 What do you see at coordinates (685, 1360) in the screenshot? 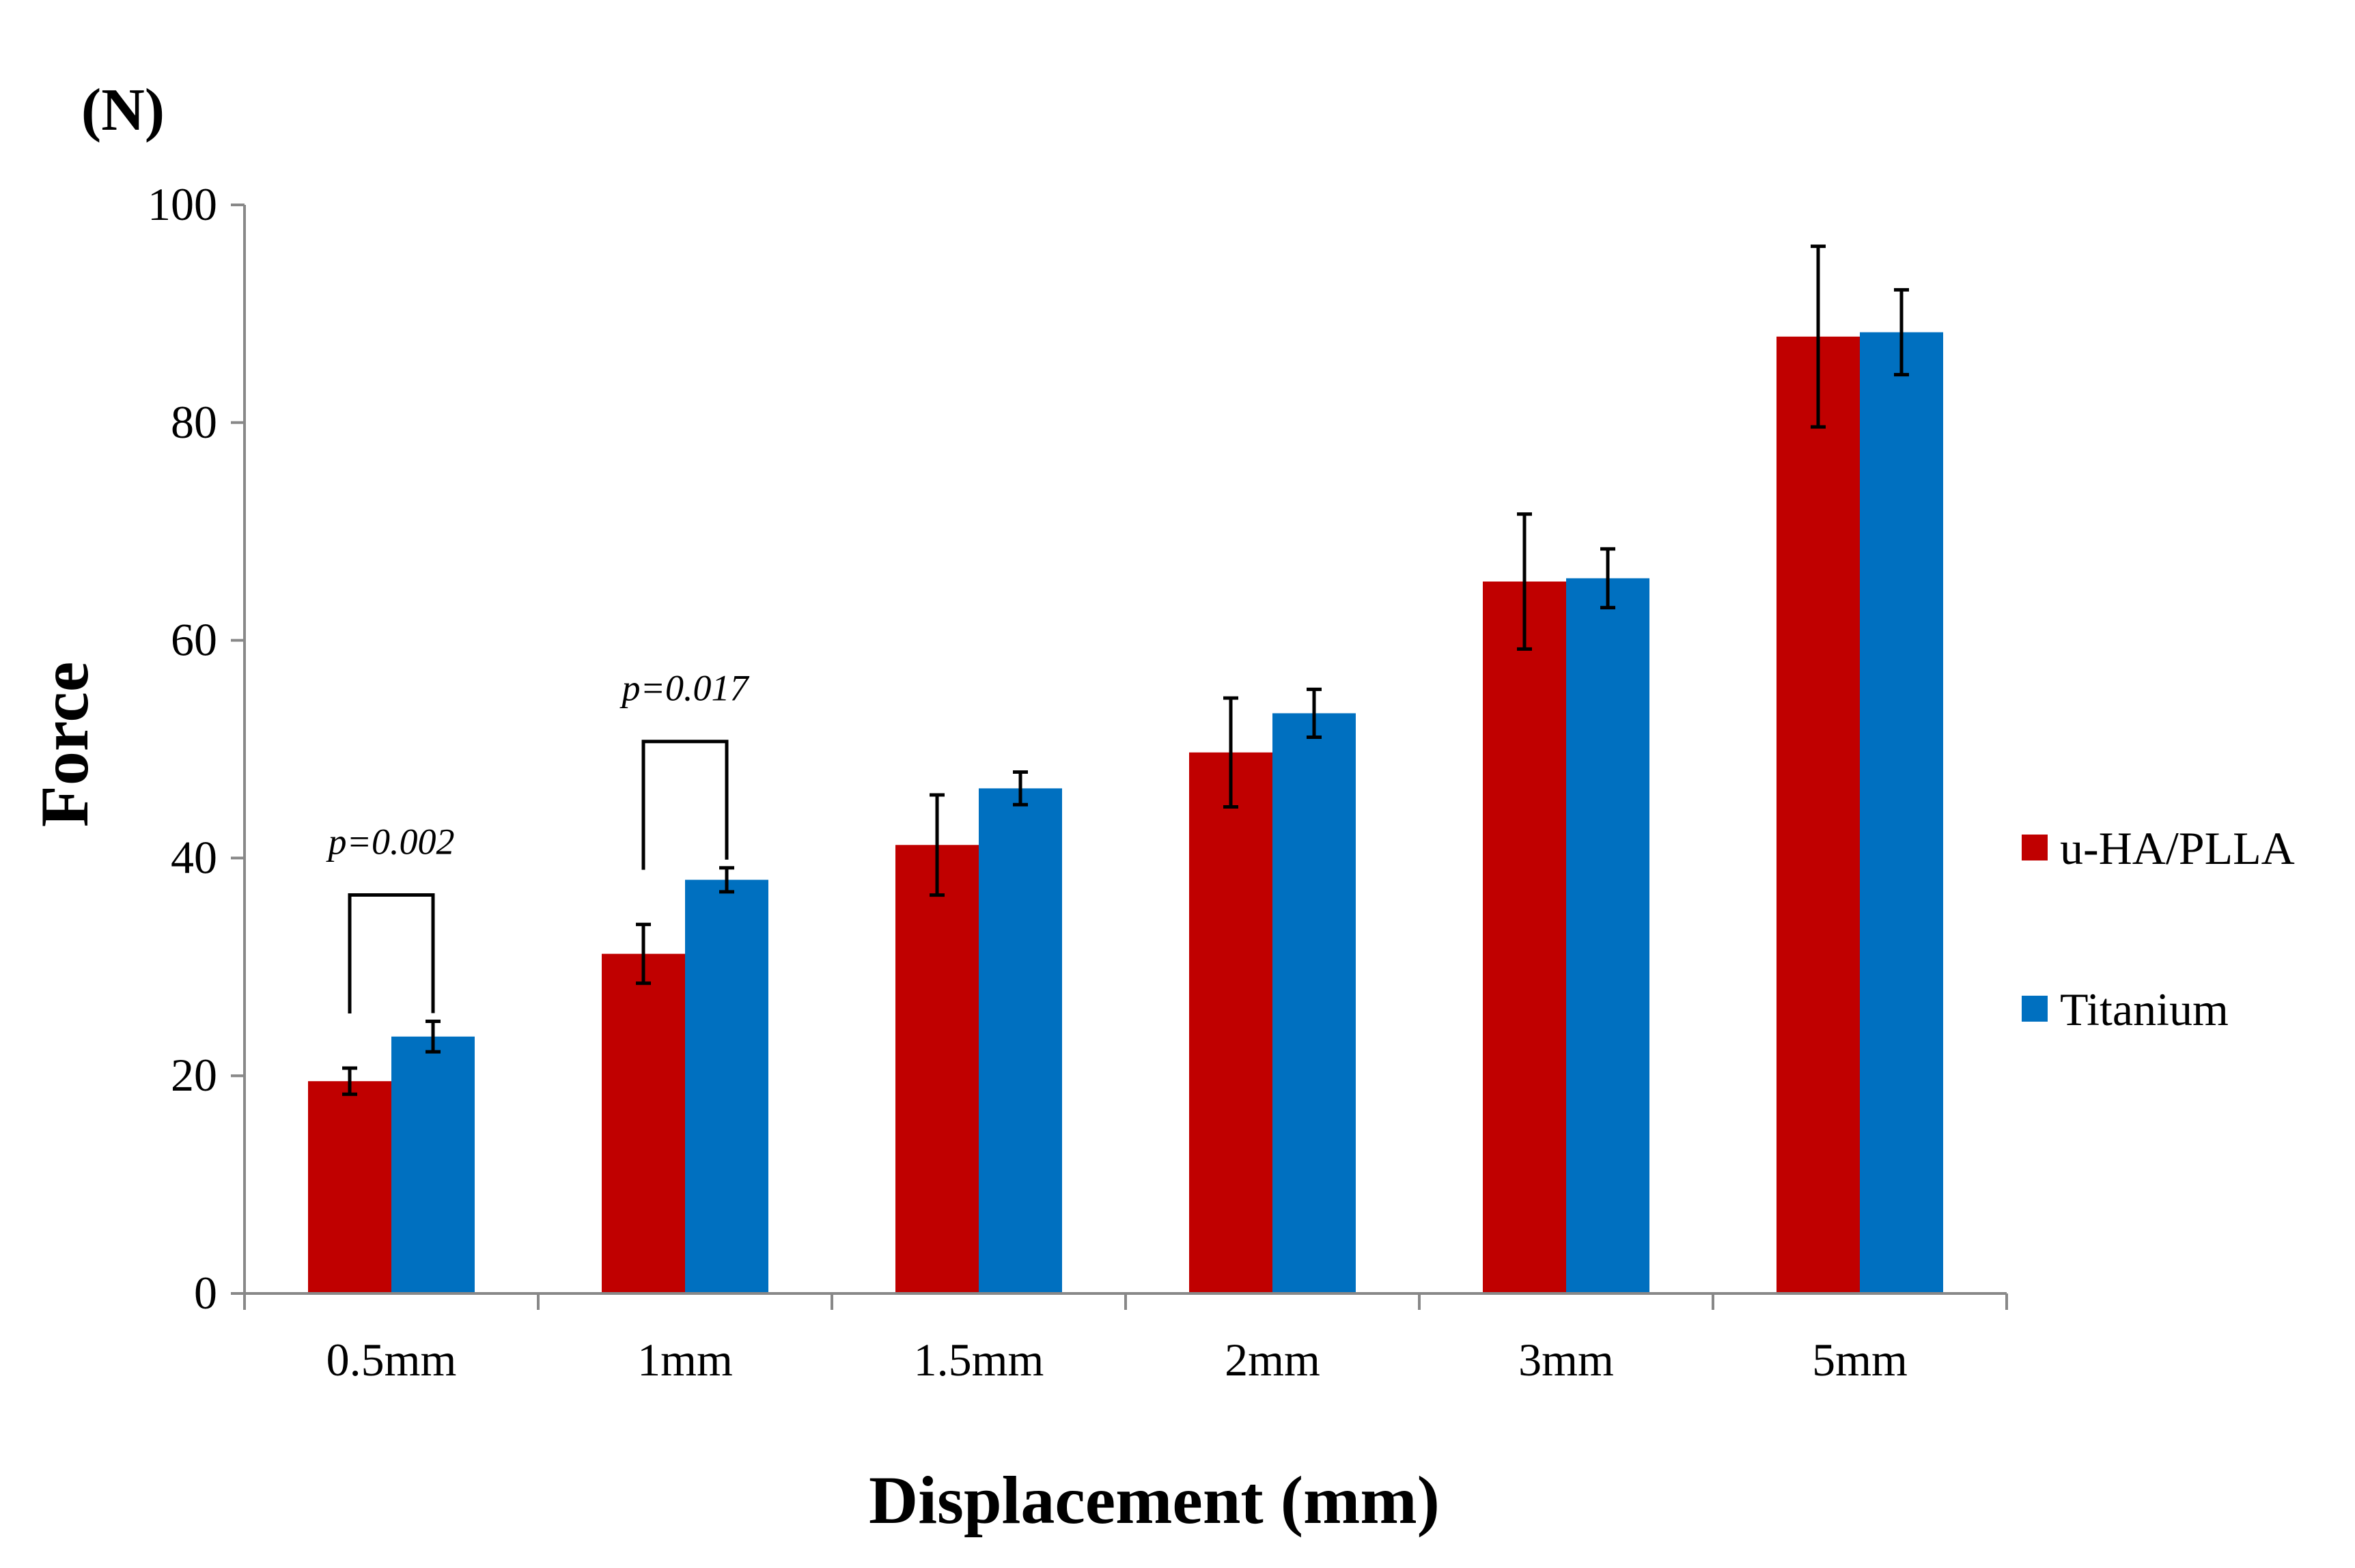
I see `x-tick-label-1mm: 1mm` at bounding box center [685, 1360].